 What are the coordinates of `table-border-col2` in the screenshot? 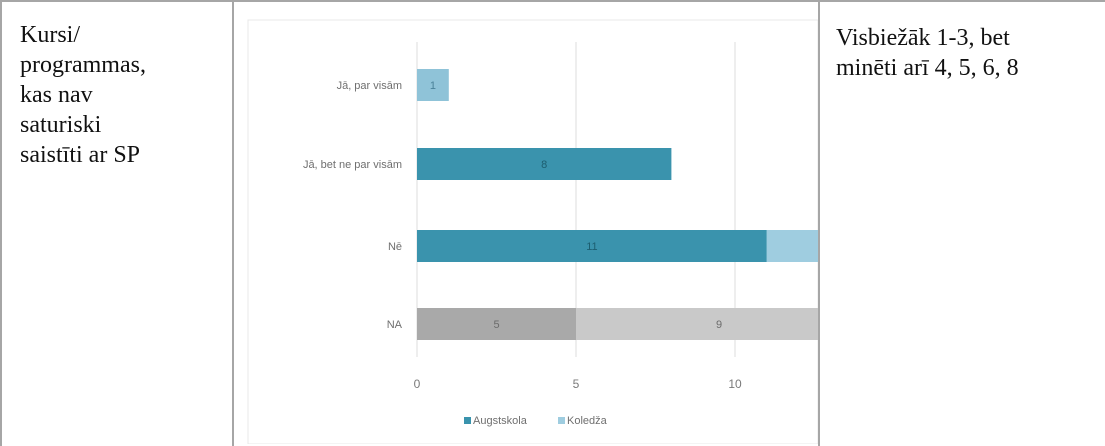 It's located at (819, 224).